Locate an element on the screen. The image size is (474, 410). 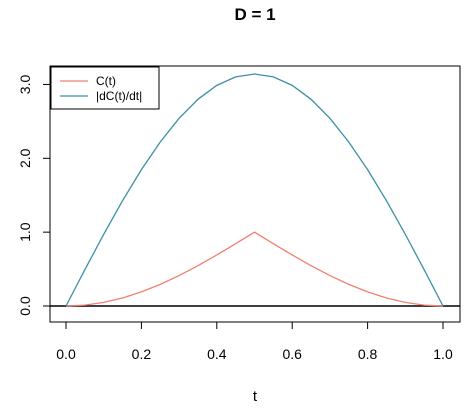
y-tick-label: 2.0 is located at coordinates (25, 158).